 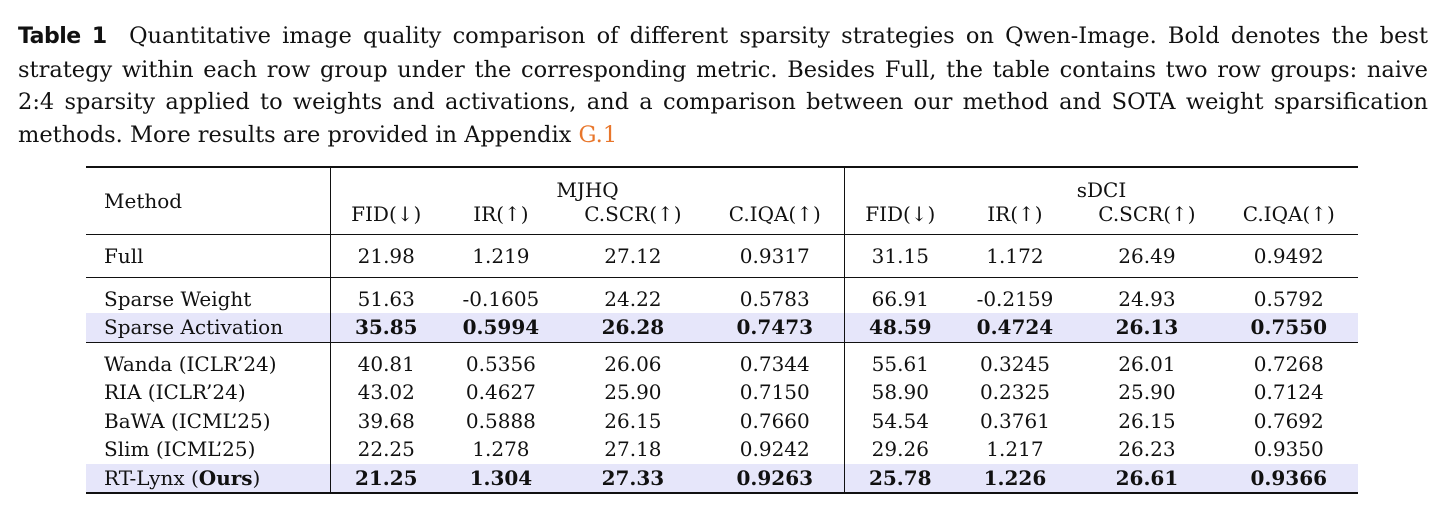 What do you see at coordinates (386, 478) in the screenshot?
I see `value-cell-best: 21.25` at bounding box center [386, 478].